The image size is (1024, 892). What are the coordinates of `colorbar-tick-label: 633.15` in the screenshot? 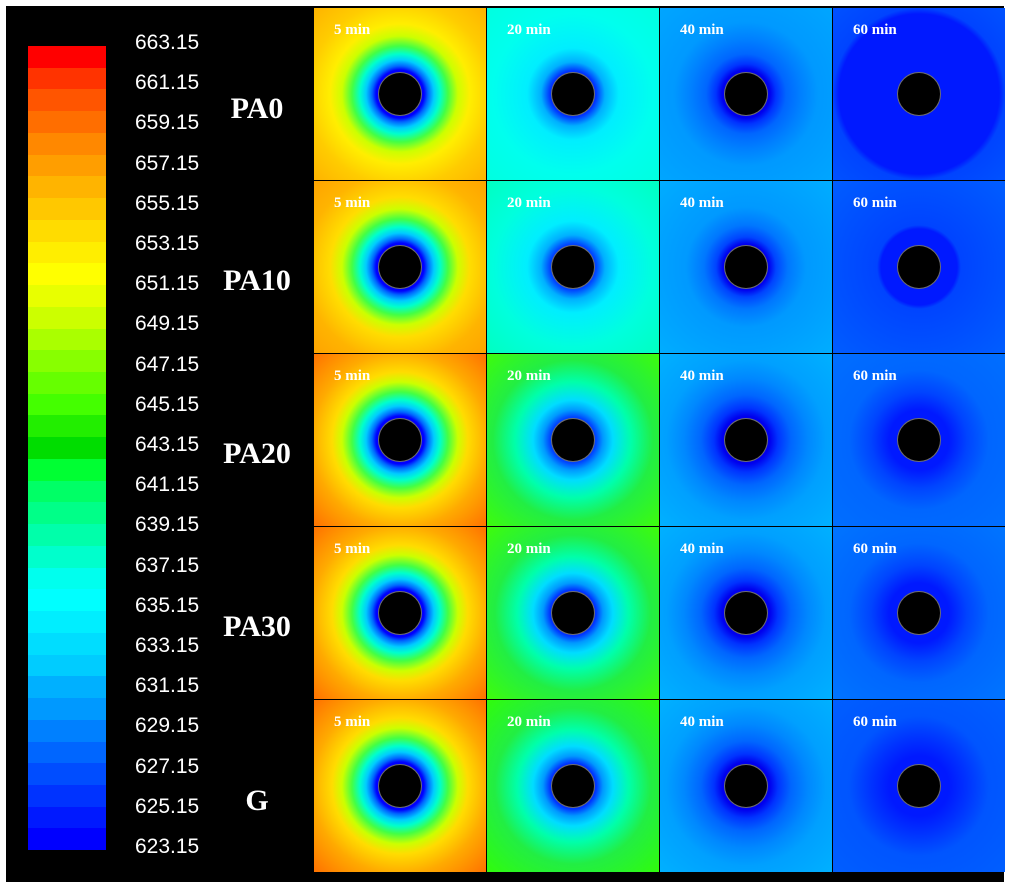 It's located at (167, 645).